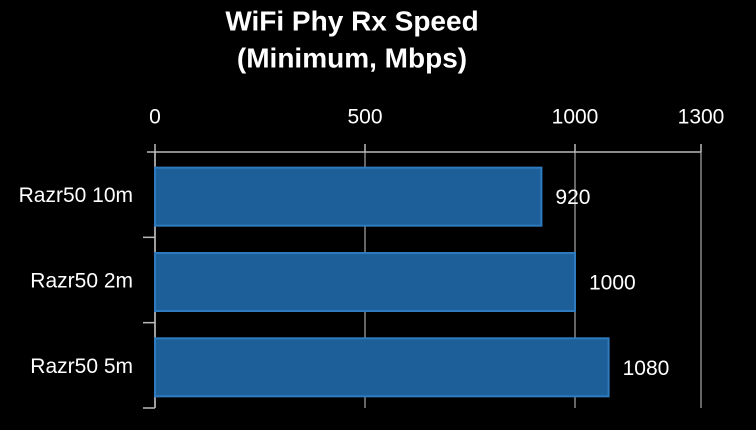  What do you see at coordinates (575, 117) in the screenshot?
I see `x-tick-label: 1000` at bounding box center [575, 117].